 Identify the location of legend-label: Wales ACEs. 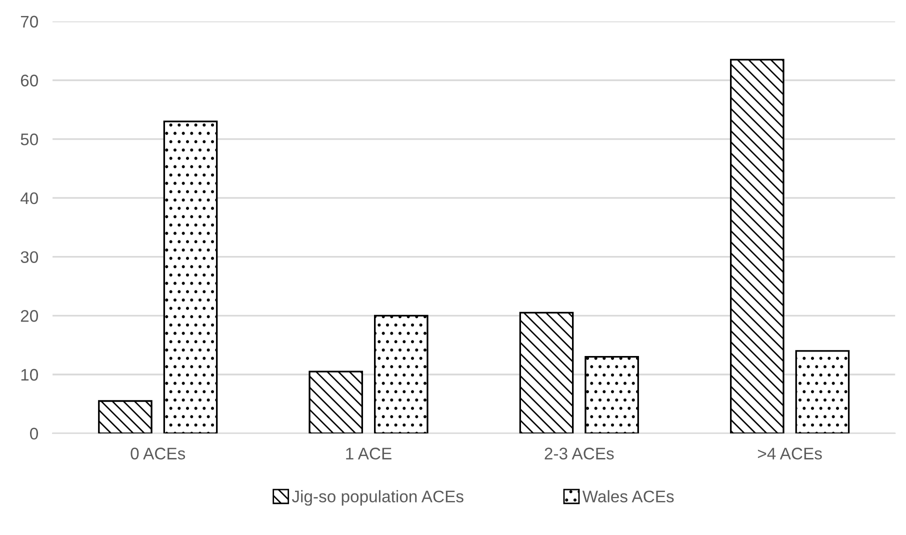
(628, 496).